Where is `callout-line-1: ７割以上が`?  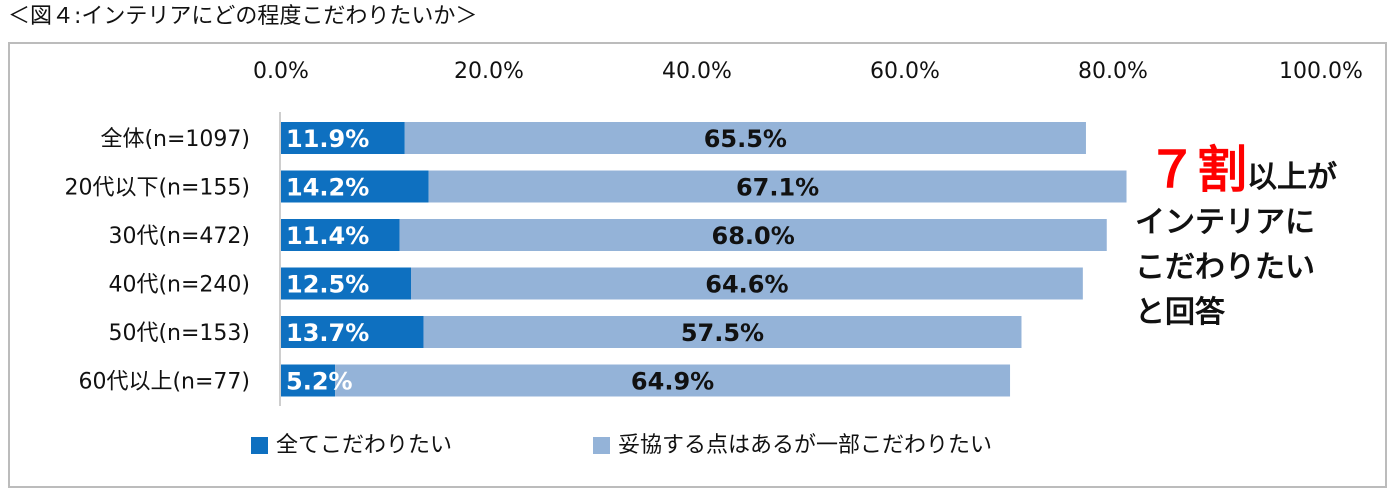 callout-line-1: ７割以上が is located at coordinates (1236, 172).